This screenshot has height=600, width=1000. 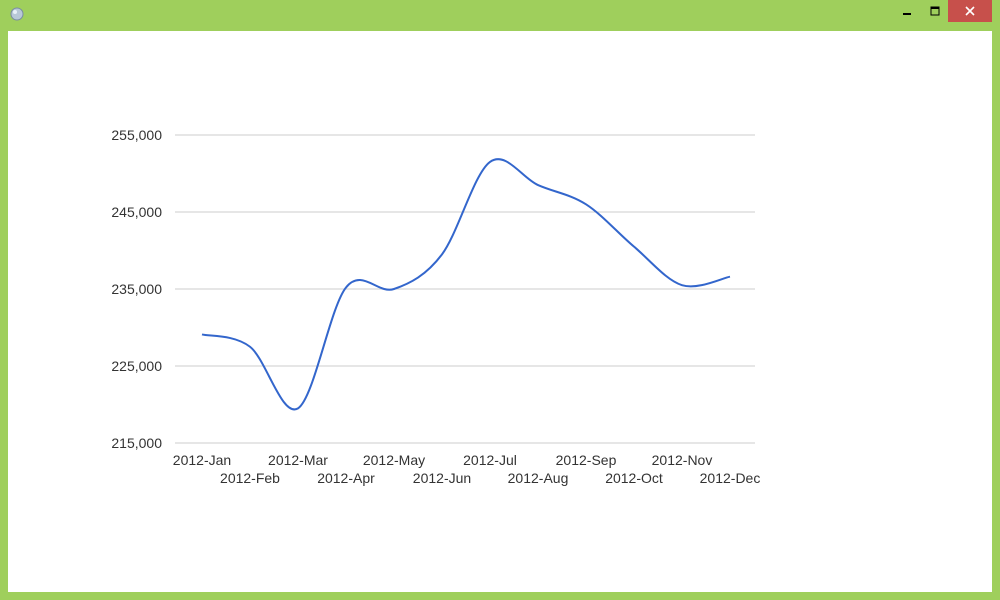 What do you see at coordinates (538, 478) in the screenshot?
I see `x-tick-label: 2012-Aug` at bounding box center [538, 478].